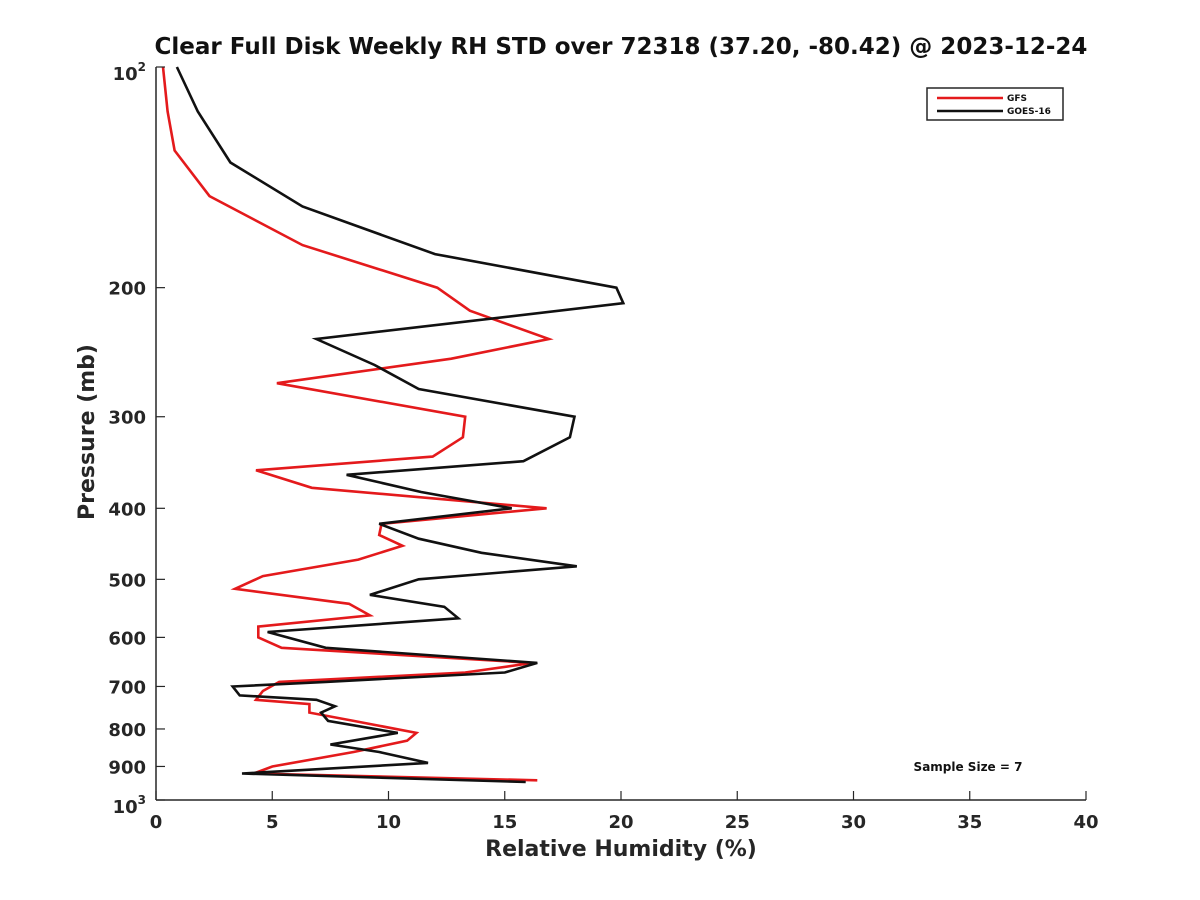  Describe the element at coordinates (737, 822) in the screenshot. I see `x-tick-label: 25` at that location.